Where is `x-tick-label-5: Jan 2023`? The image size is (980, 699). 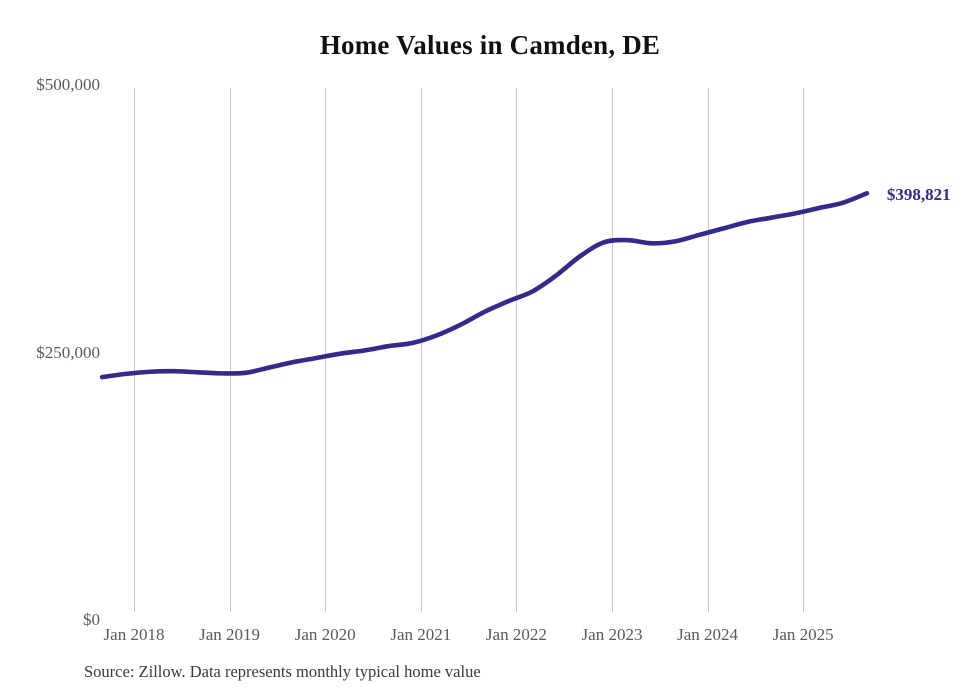 x-tick-label-5: Jan 2023 is located at coordinates (612, 634).